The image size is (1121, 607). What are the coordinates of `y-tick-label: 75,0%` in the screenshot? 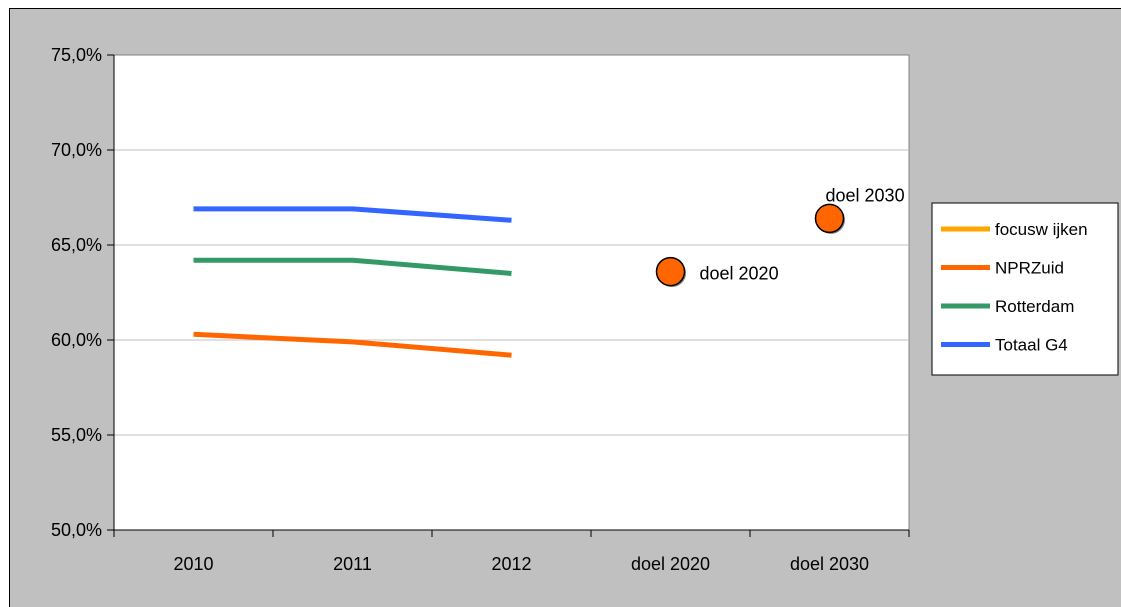 It's located at (76, 55).